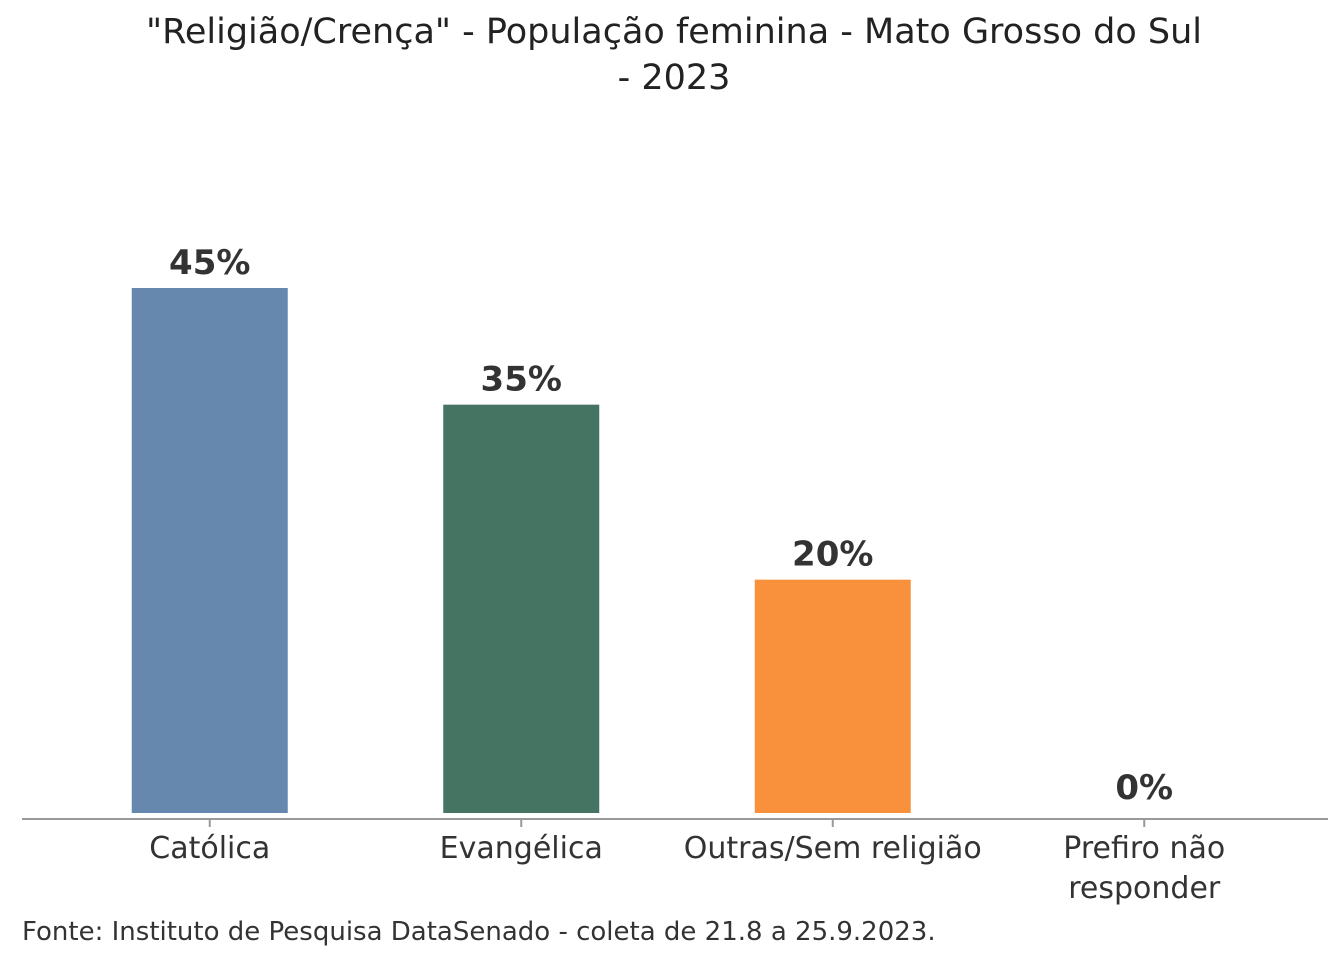 The width and height of the screenshot is (1344, 960). I want to click on x-tick-label-0: Católica, so click(209, 848).